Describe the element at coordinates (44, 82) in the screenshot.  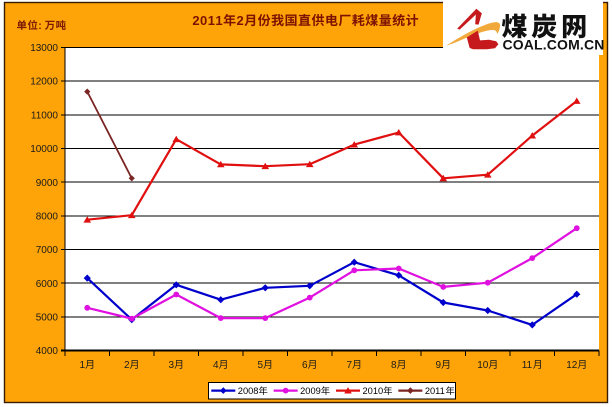
I see `svg-text: 12000` at that location.